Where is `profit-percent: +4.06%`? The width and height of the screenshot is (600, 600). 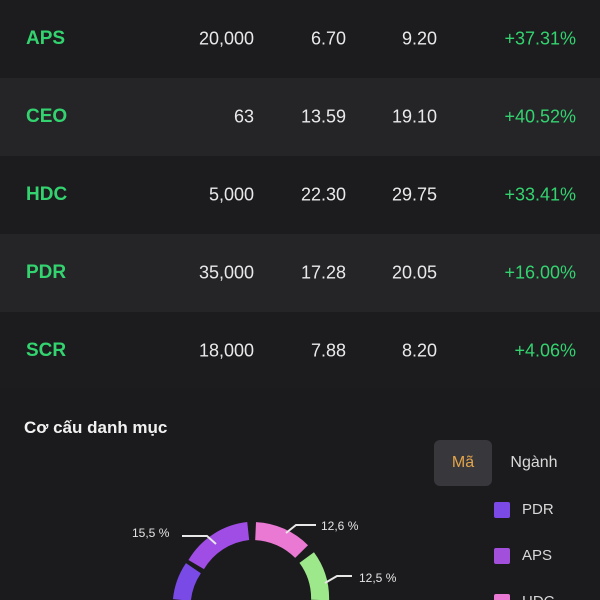 profit-percent: +4.06% is located at coordinates (545, 350).